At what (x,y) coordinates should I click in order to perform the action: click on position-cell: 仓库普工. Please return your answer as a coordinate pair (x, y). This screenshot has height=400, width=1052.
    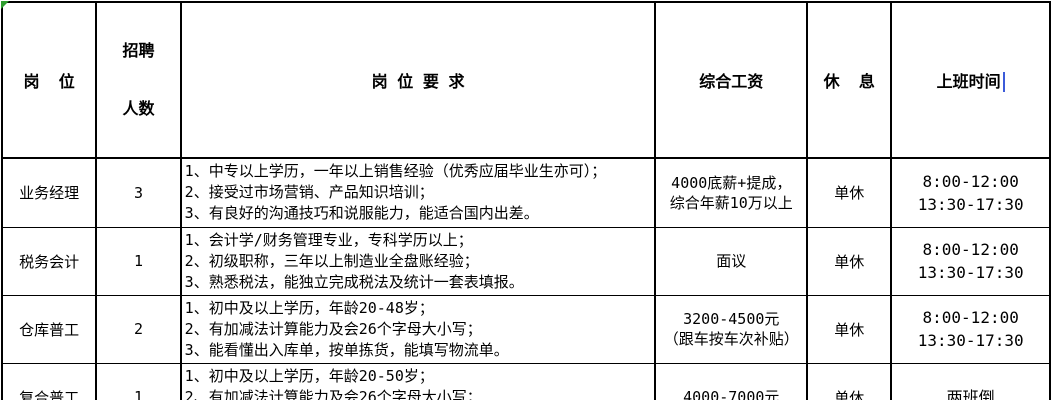
    Looking at the image, I should click on (49, 329).